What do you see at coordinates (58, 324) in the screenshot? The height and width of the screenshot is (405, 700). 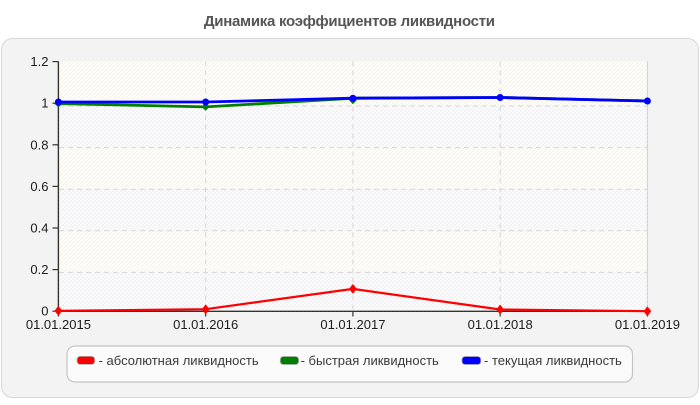 I see `svg-text: 01.01.2015` at bounding box center [58, 324].